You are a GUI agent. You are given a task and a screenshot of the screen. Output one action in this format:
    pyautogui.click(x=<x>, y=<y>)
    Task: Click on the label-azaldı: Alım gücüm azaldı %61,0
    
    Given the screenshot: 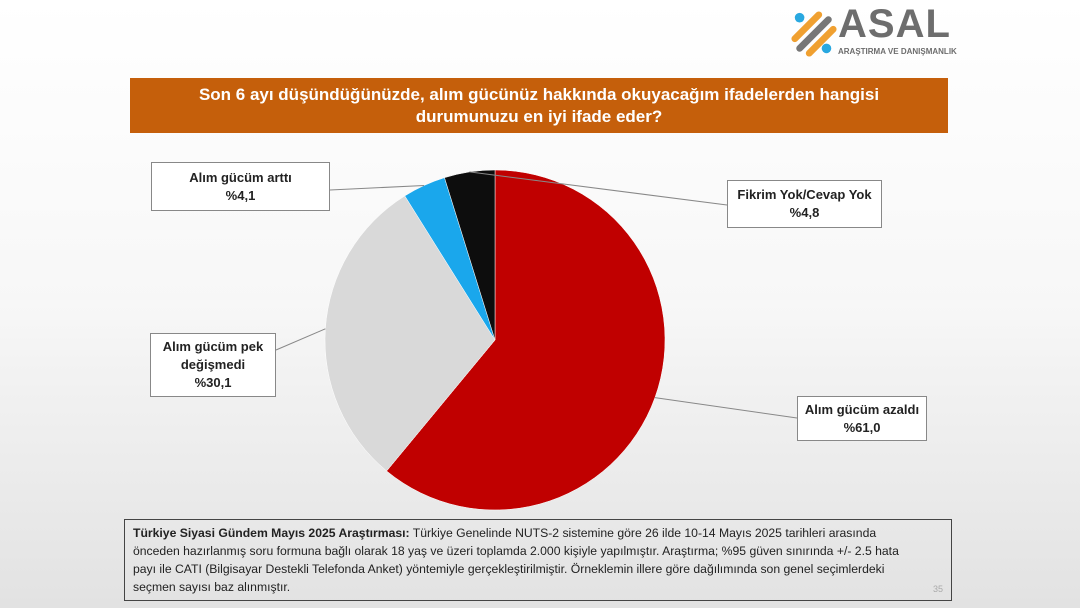 What is the action you would take?
    pyautogui.click(x=862, y=418)
    